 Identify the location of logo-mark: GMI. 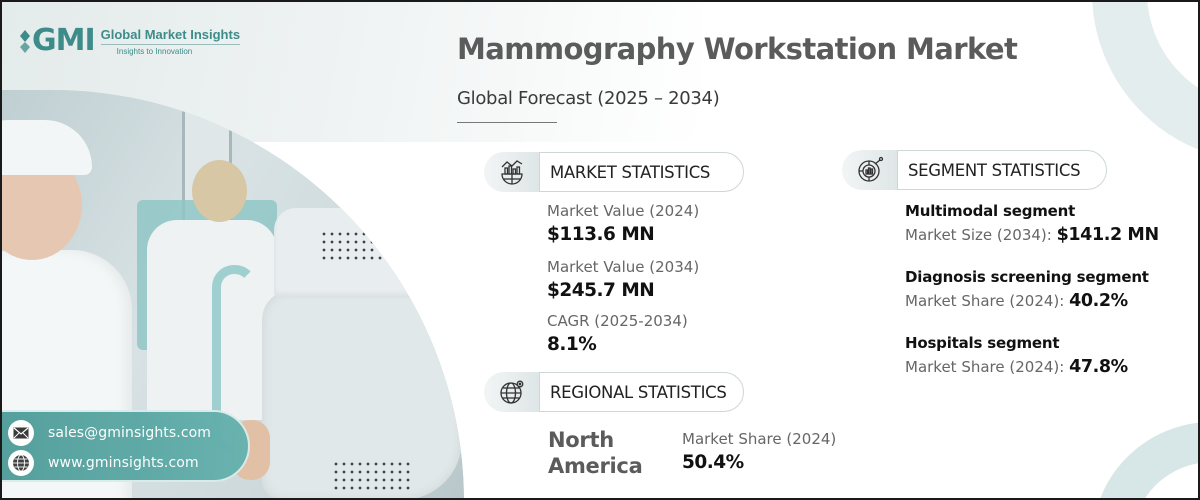
(57, 40).